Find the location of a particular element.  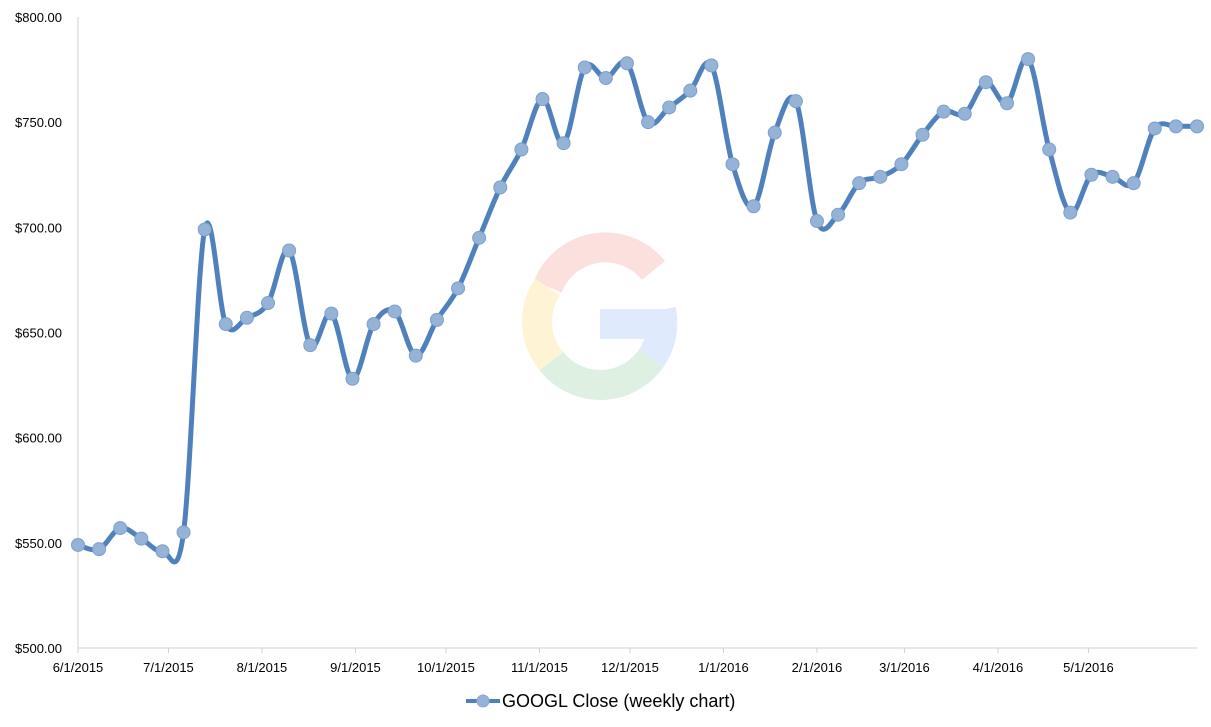

y-tick-label: $600.00 is located at coordinates (38, 438).